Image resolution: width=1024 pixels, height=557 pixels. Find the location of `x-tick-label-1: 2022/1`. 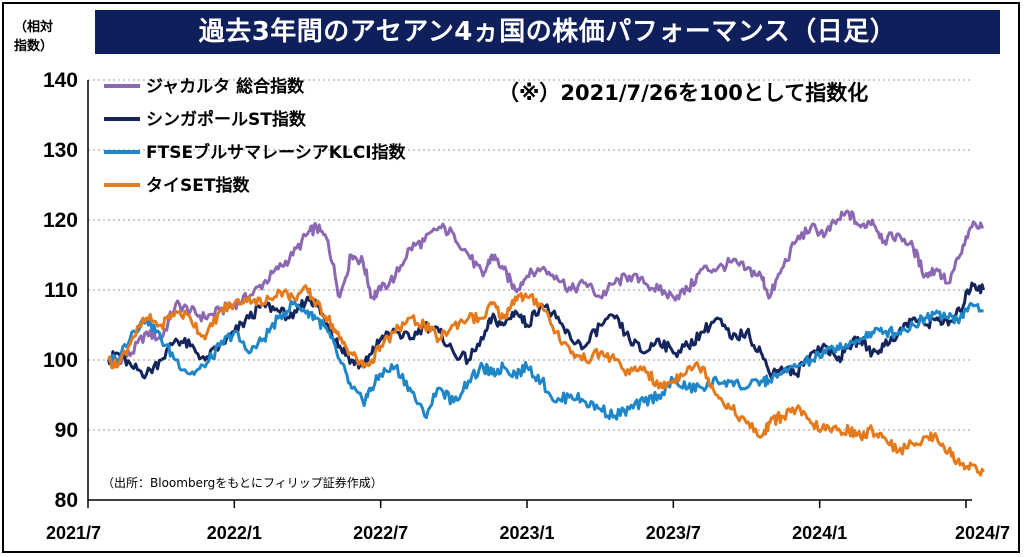

x-tick-label-1: 2022/1 is located at coordinates (234, 533).